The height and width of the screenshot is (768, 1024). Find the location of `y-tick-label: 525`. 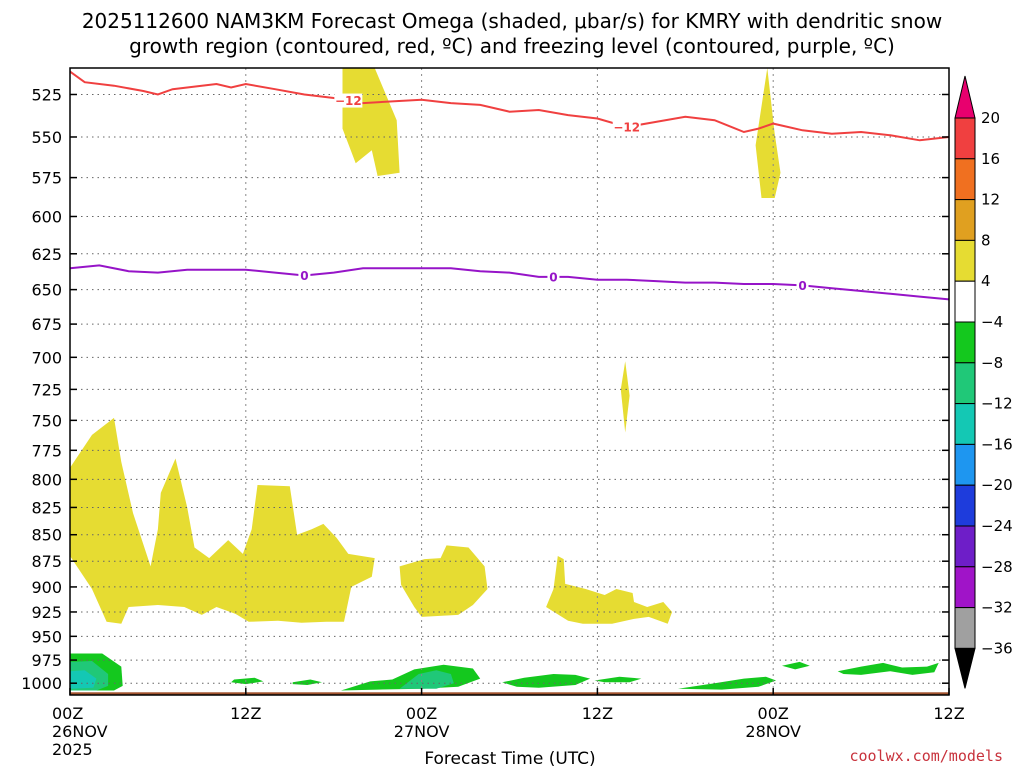

y-tick-label: 525 is located at coordinates (46, 94).